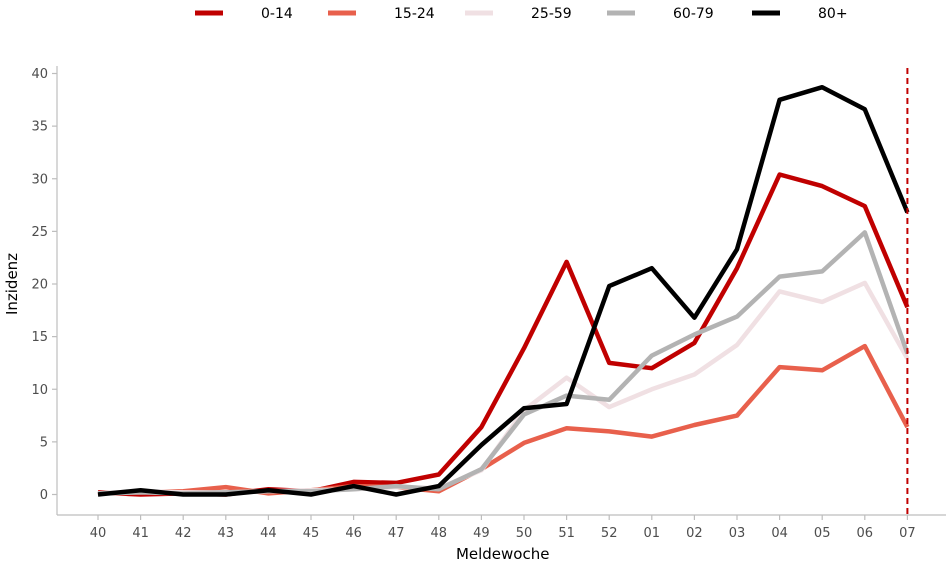  Describe the element at coordinates (12, 284) in the screenshot. I see `y-axis-title: Inzidenz` at that location.